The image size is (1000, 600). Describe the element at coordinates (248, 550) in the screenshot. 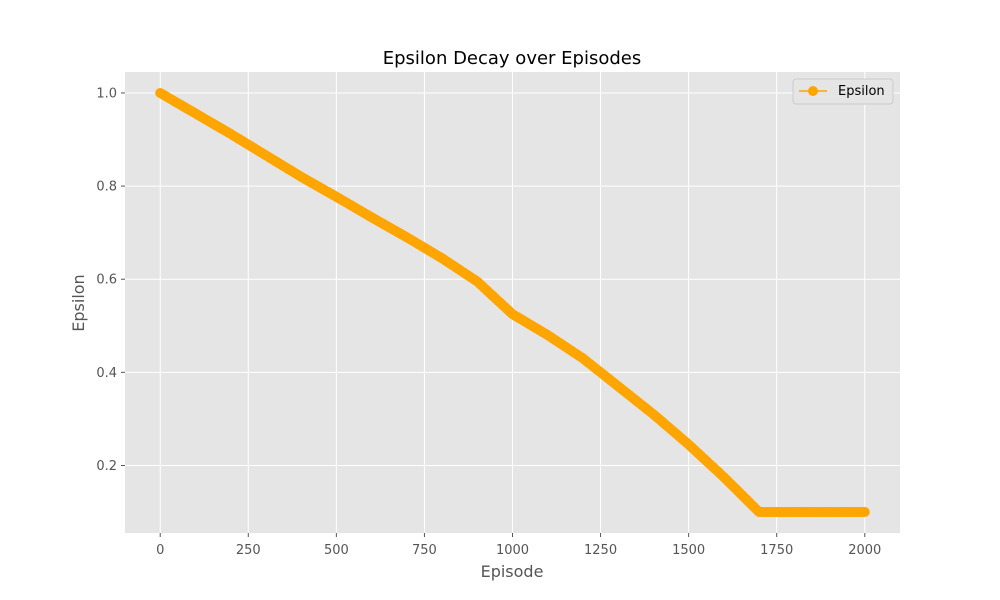

I see `x-tick-label: 250` at that location.